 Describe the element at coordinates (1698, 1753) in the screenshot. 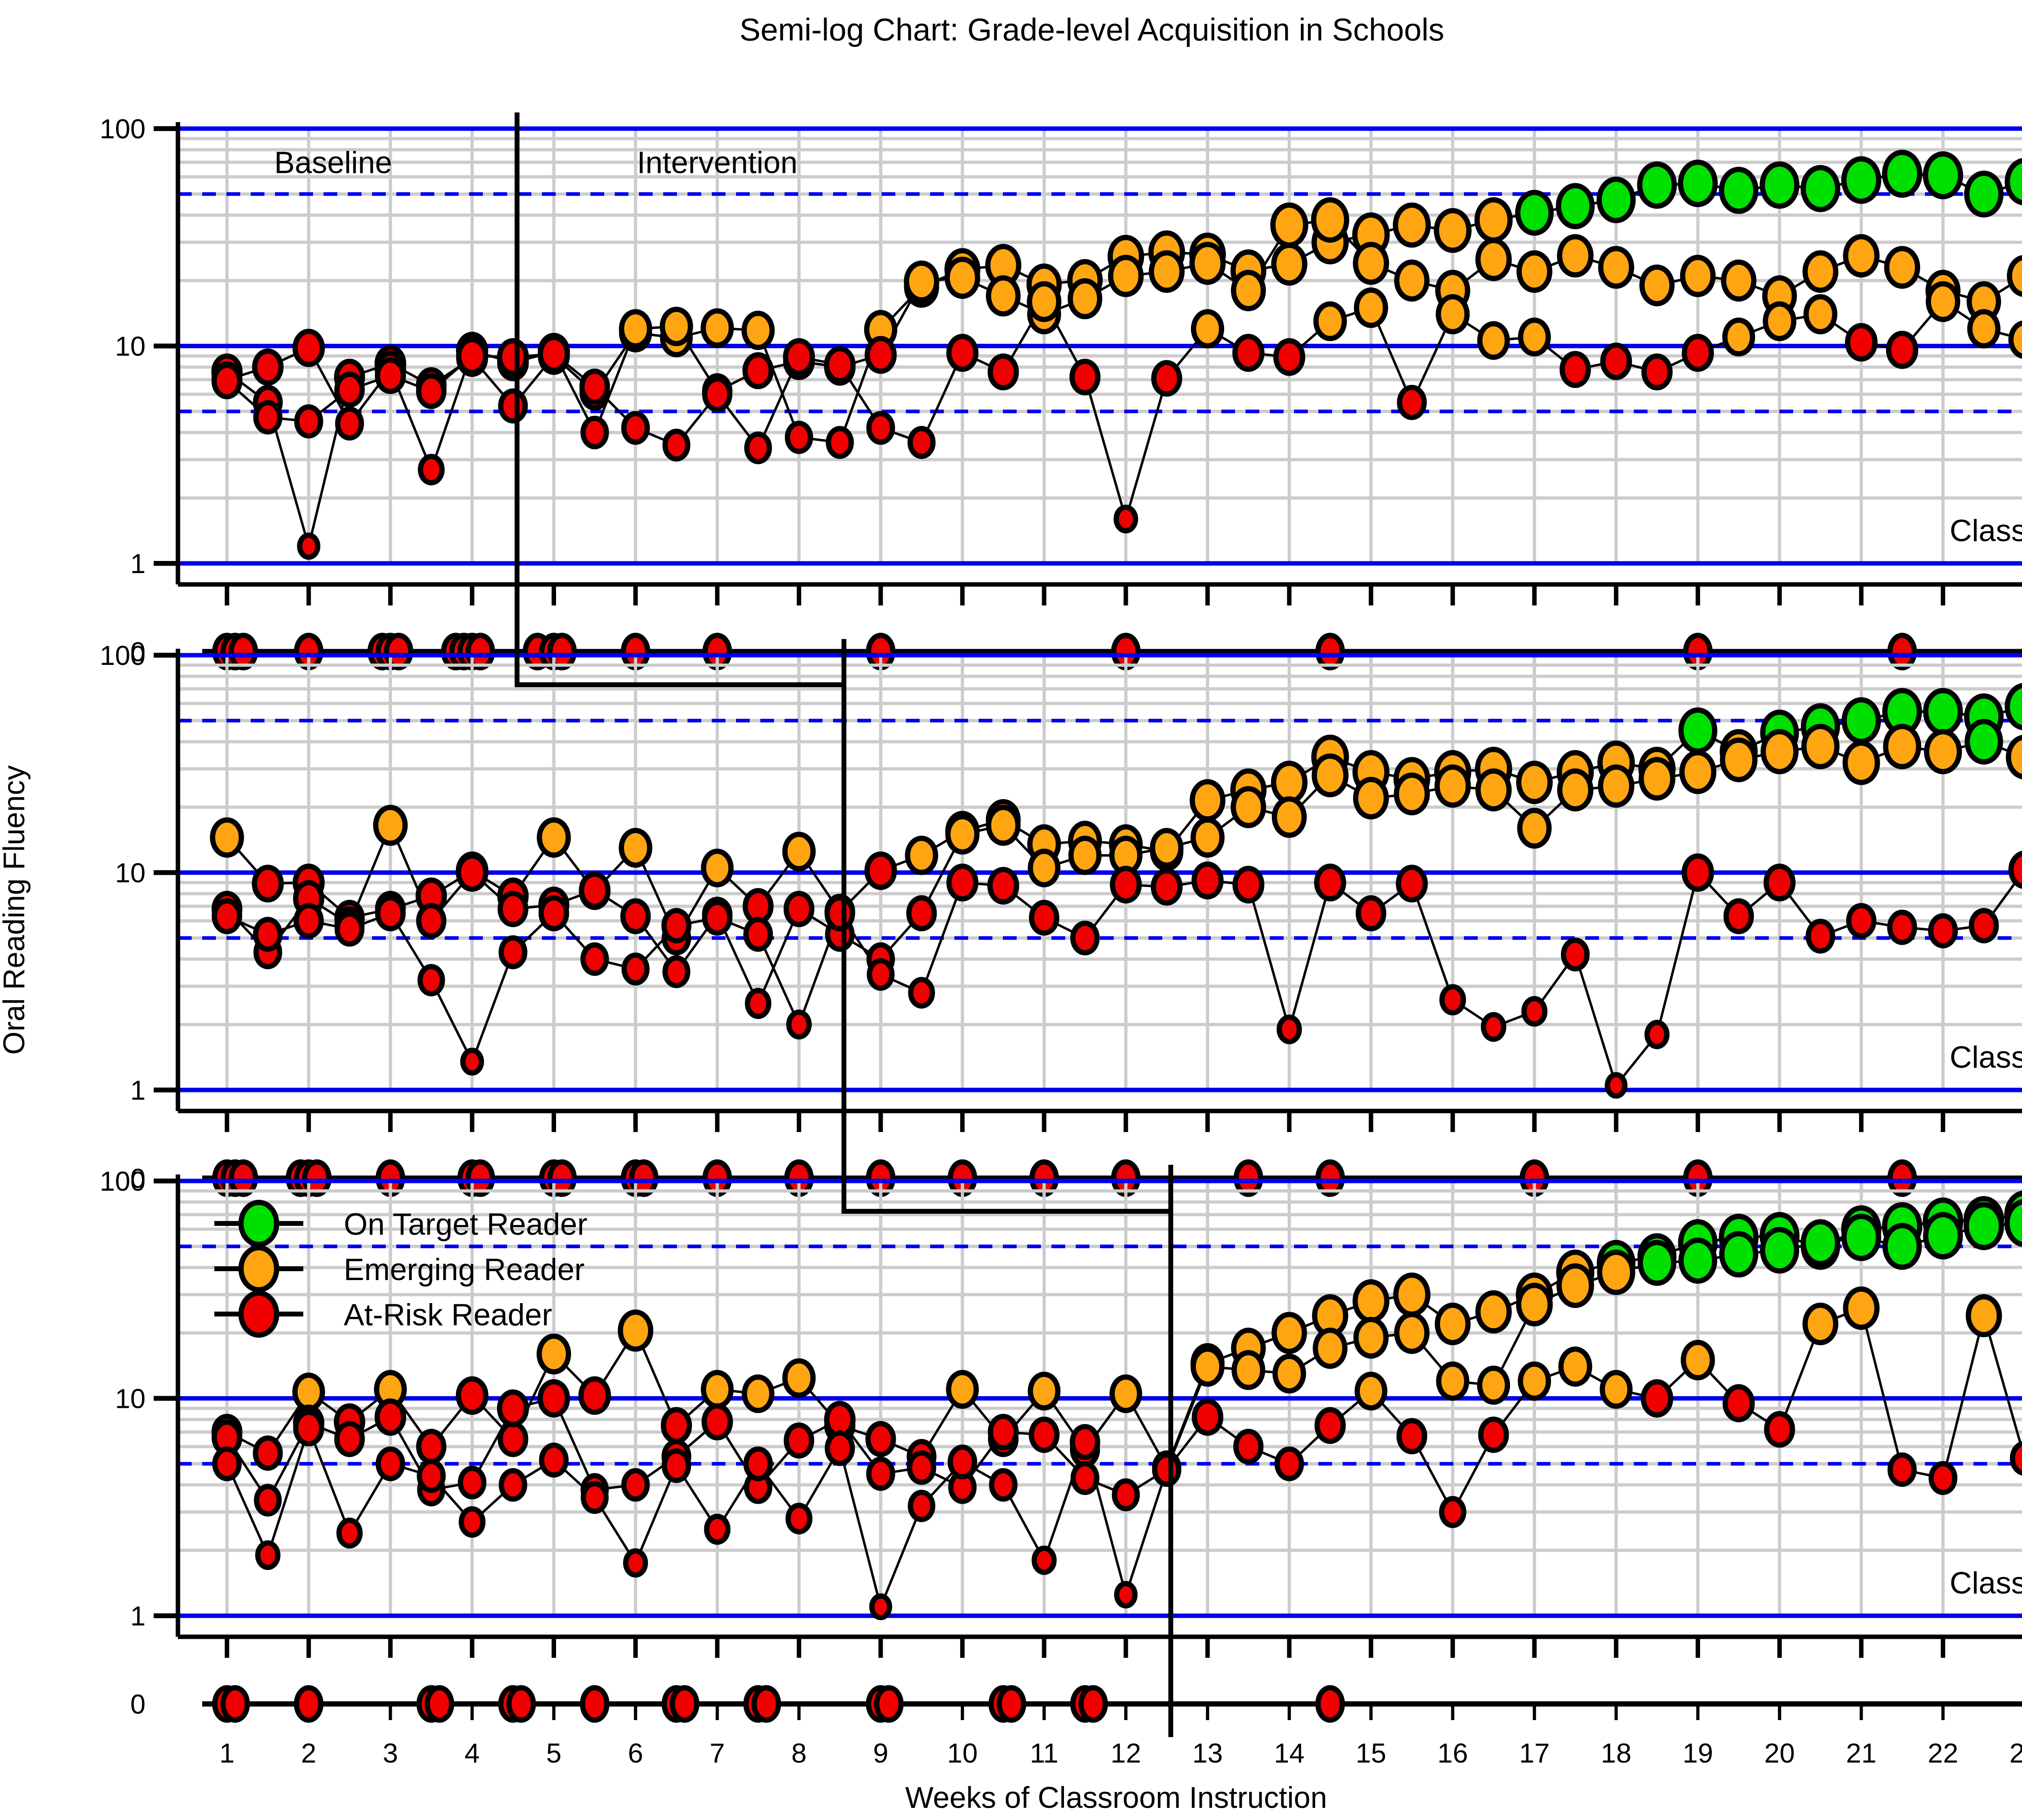

I see `x-tick-label: 19` at that location.